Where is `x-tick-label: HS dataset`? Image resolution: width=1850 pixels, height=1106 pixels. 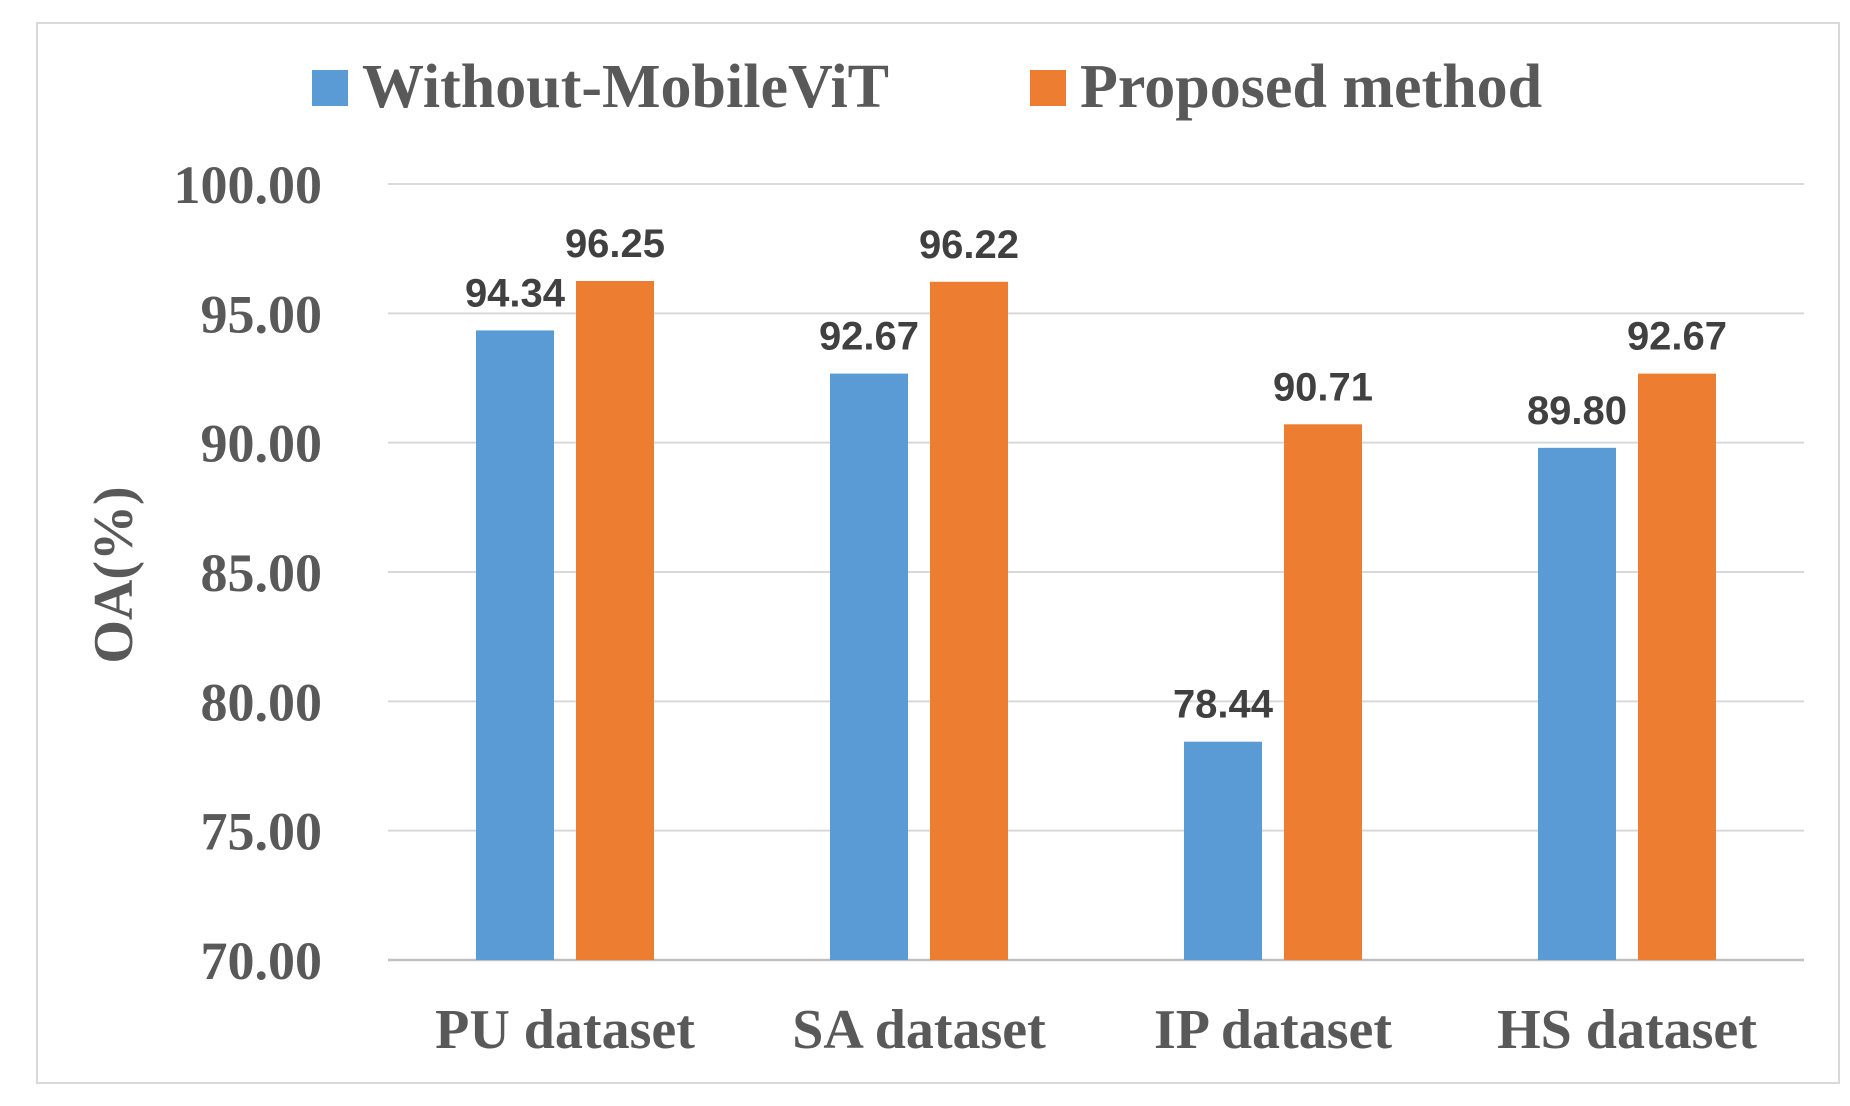
x-tick-label: HS dataset is located at coordinates (1627, 1030).